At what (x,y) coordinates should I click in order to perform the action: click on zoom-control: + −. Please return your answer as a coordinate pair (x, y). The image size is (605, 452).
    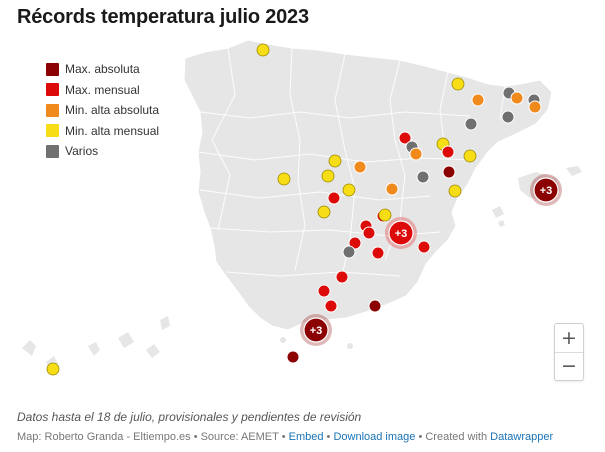
    Looking at the image, I should click on (569, 352).